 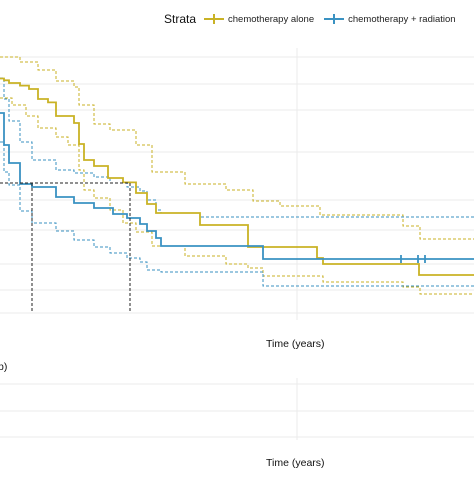 What do you see at coordinates (402, 19) in the screenshot?
I see `legend-label-chemo-radiation: chemotherapy + radiation` at bounding box center [402, 19].